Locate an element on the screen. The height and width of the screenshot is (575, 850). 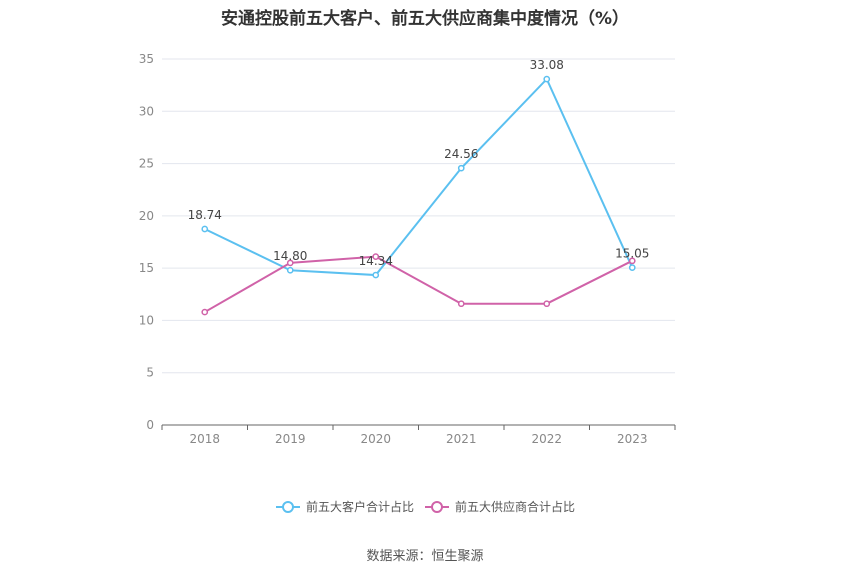
x-tick-label: 2018 is located at coordinates (204, 439).